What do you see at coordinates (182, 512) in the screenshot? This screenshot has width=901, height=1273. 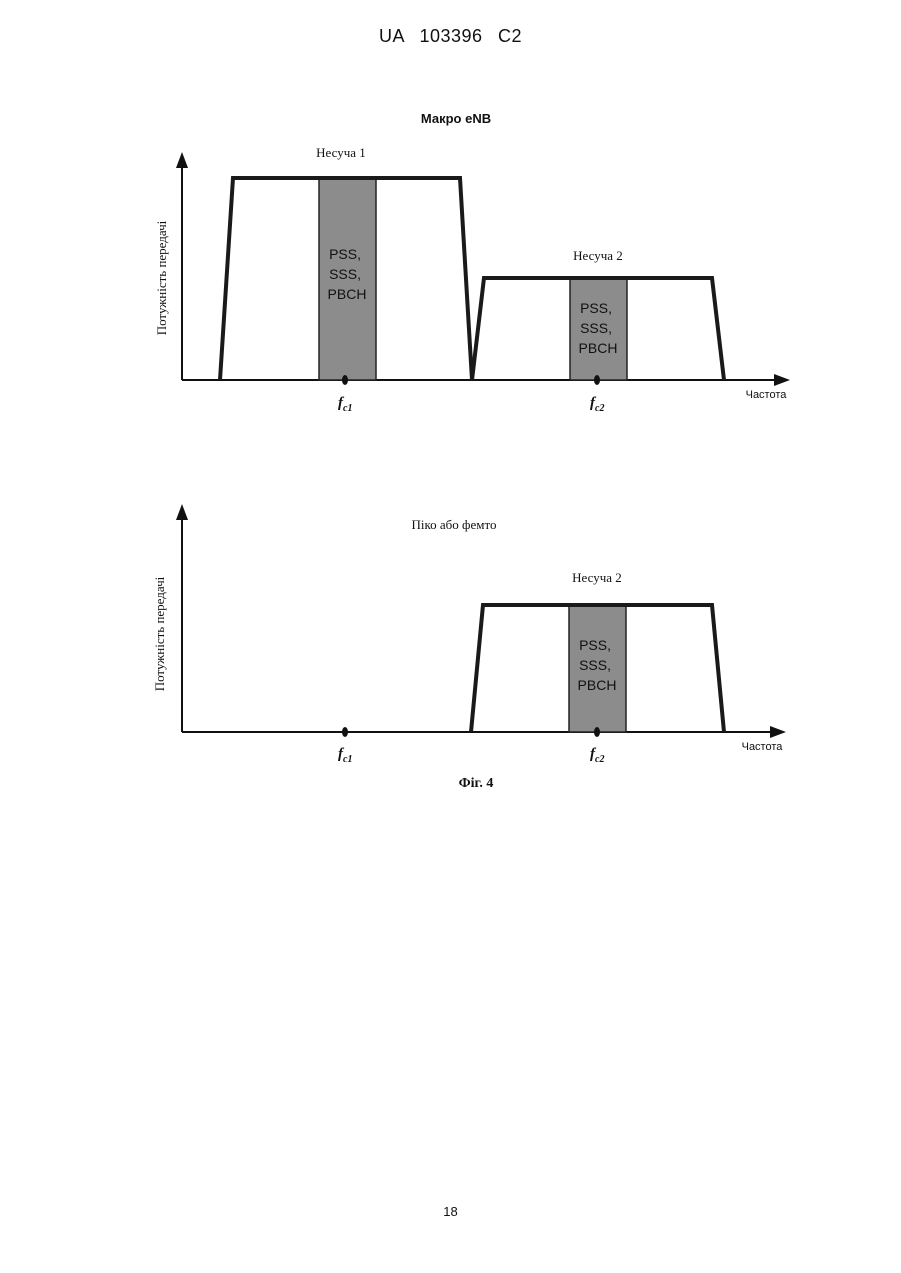 I see `pico-femto-y-axis-arrow` at bounding box center [182, 512].